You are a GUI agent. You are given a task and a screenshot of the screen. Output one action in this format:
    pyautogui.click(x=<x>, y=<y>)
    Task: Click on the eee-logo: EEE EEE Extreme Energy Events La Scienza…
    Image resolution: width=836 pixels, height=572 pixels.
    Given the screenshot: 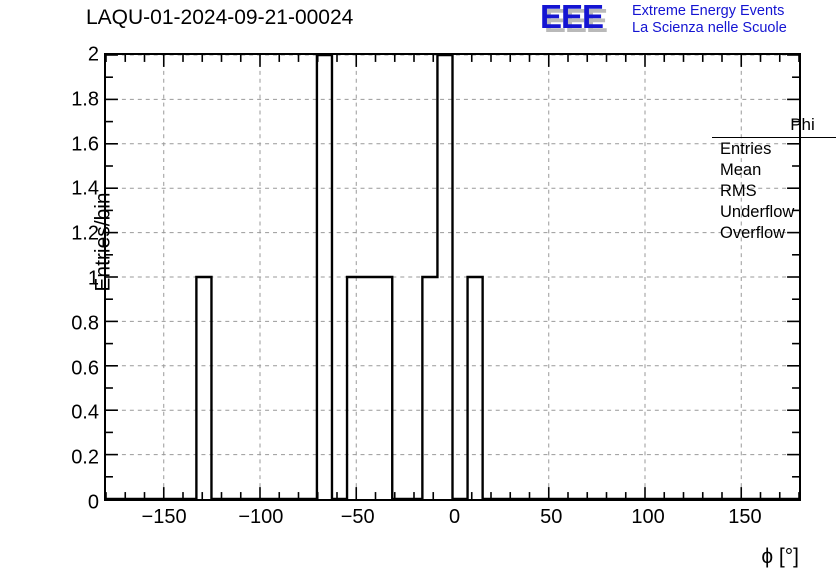 What is the action you would take?
    pyautogui.click(x=686, y=19)
    